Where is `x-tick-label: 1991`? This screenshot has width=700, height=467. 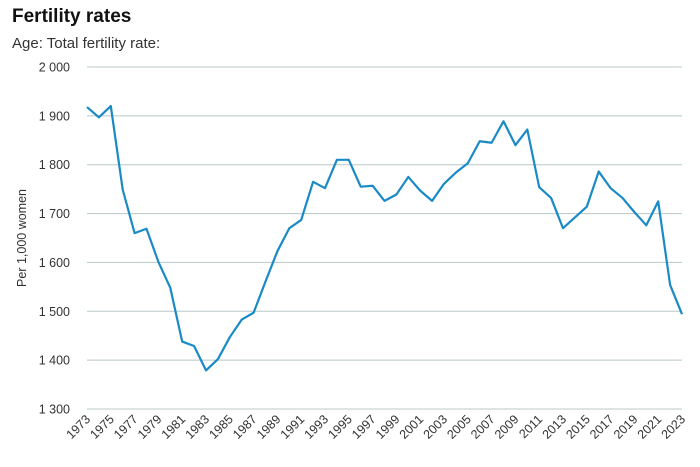
x-tick-label: 1991 is located at coordinates (293, 427).